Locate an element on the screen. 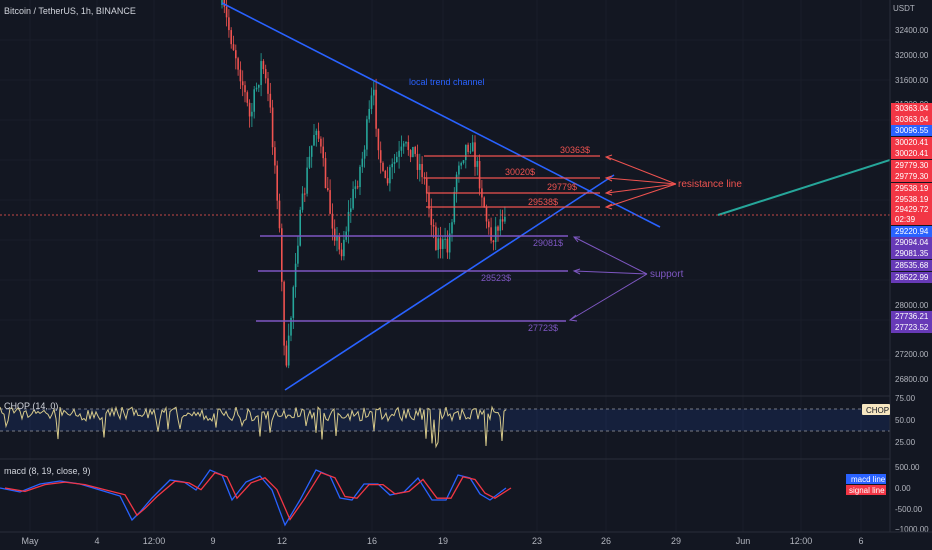 The height and width of the screenshot is (550, 932). time-axis: May 4 12:00 9 12 16 19 23 26 29 Jun 12:00 6 is located at coordinates (442, 541).